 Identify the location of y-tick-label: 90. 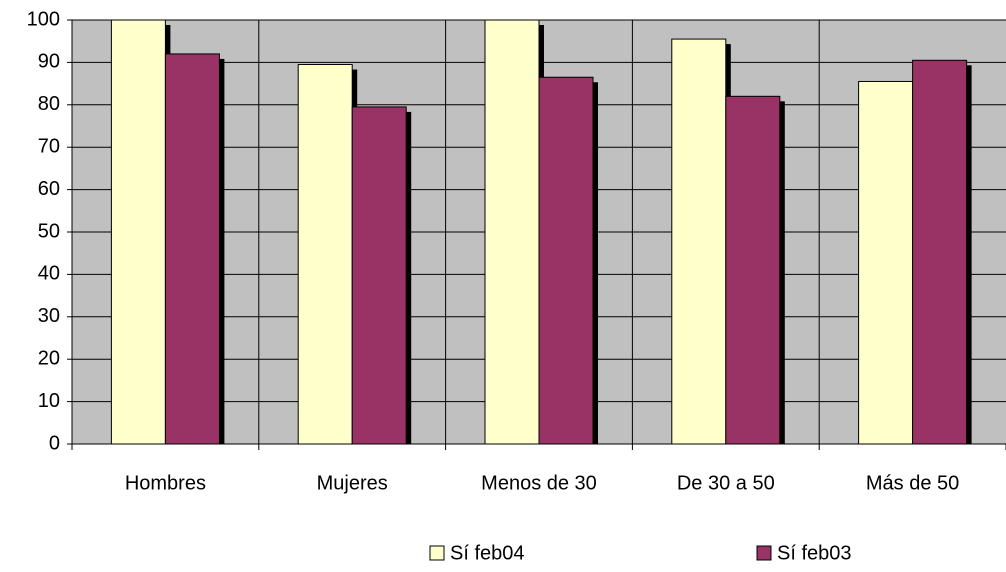
(49, 62).